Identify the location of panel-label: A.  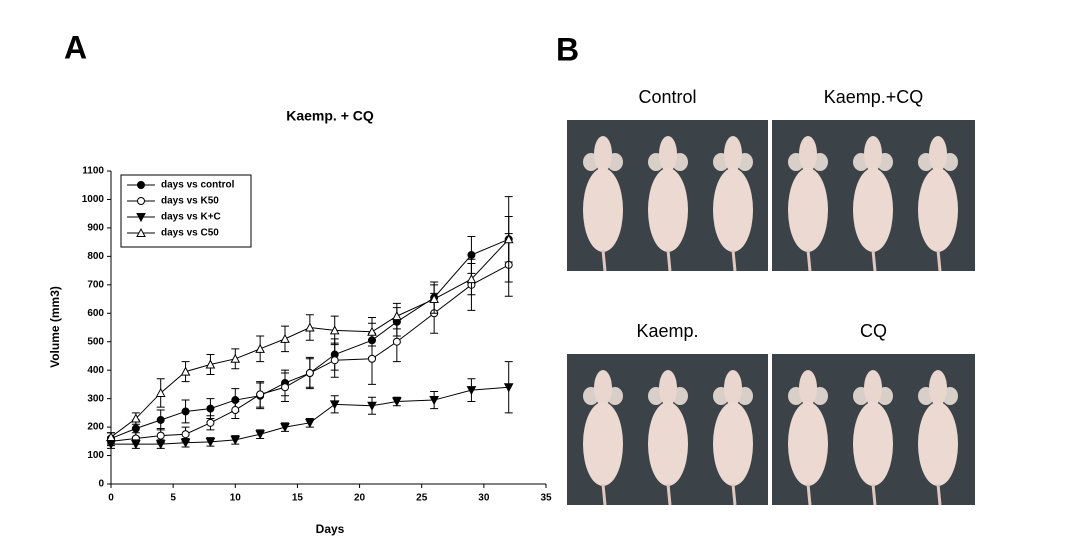
(75, 47).